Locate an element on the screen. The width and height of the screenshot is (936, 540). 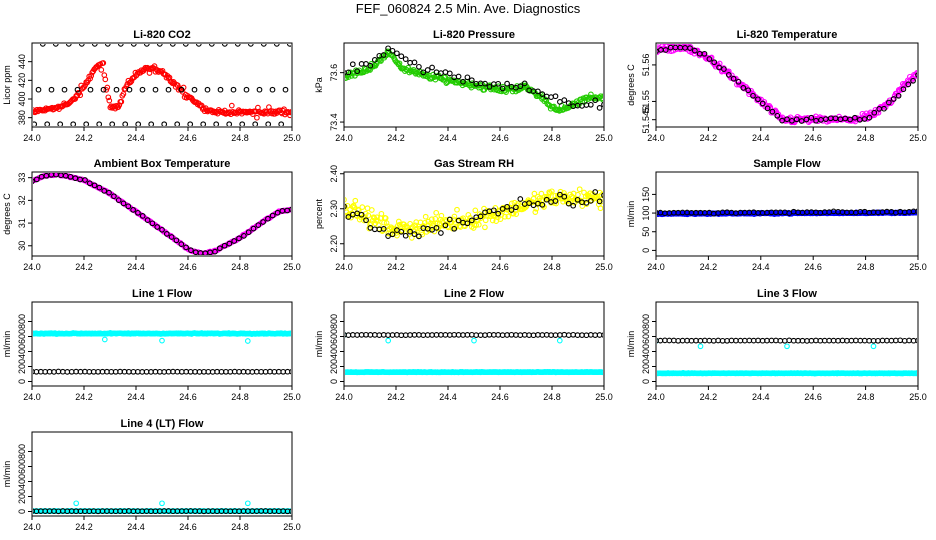
y-tick-label: 51.545 is located at coordinates (646, 120).